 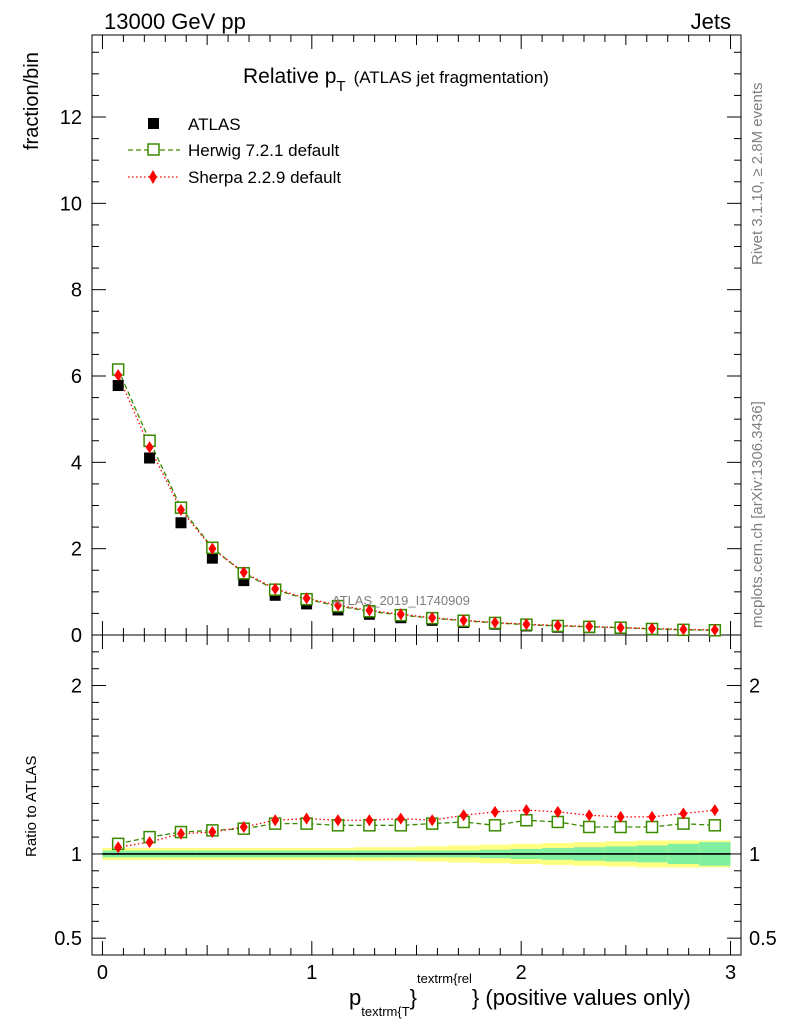 I want to click on y-axis-label-main: fraction/bin, so click(x=32, y=101).